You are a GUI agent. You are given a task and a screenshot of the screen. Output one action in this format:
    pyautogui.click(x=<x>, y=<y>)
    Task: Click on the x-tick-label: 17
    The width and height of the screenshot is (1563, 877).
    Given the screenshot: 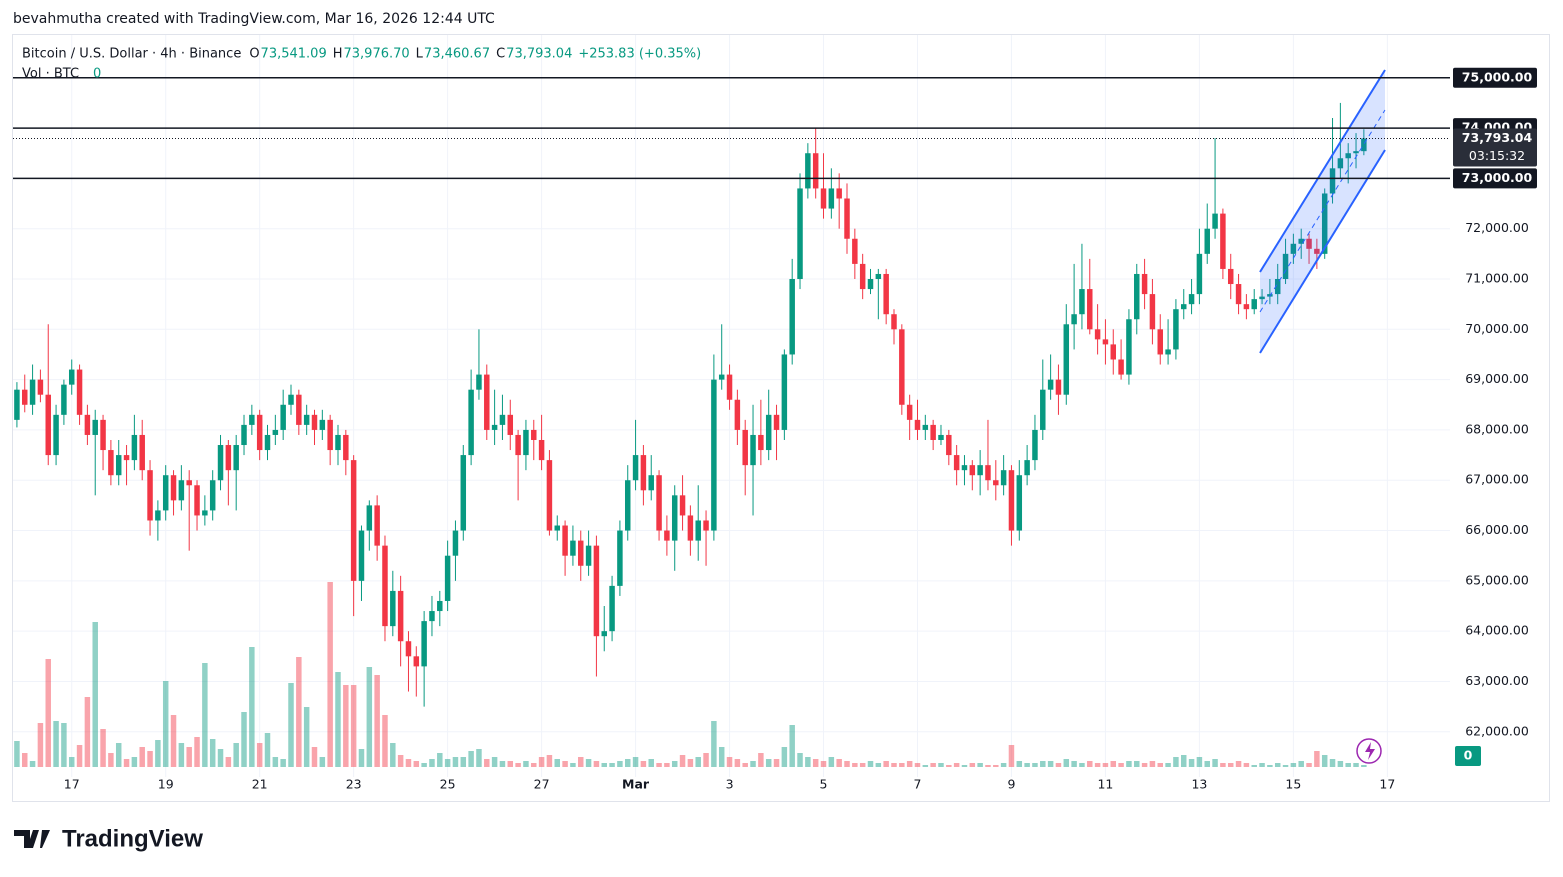 What is the action you would take?
    pyautogui.click(x=1387, y=784)
    